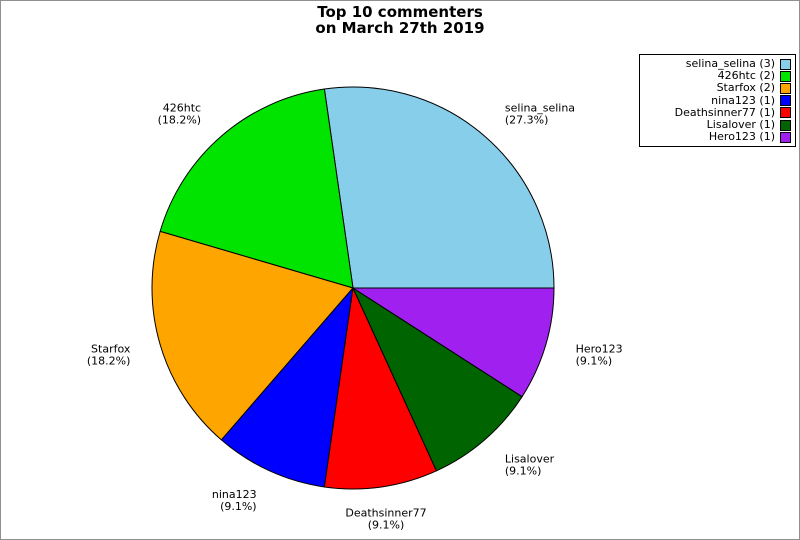 The width and height of the screenshot is (800, 540). I want to click on pie-slice-selina_selina, so click(439, 187).